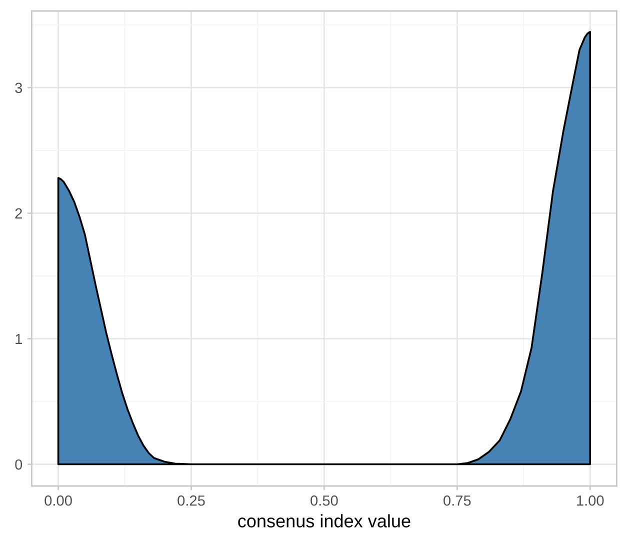  Describe the element at coordinates (324, 500) in the screenshot. I see `x-tick-label: 0.50` at that location.